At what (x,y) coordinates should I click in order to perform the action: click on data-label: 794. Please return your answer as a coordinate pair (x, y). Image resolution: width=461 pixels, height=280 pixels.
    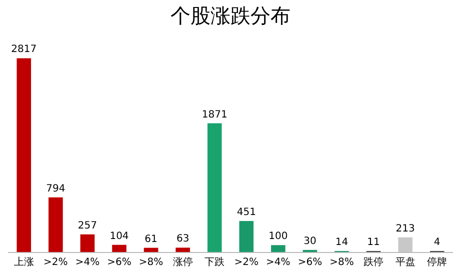
    Looking at the image, I should click on (56, 188).